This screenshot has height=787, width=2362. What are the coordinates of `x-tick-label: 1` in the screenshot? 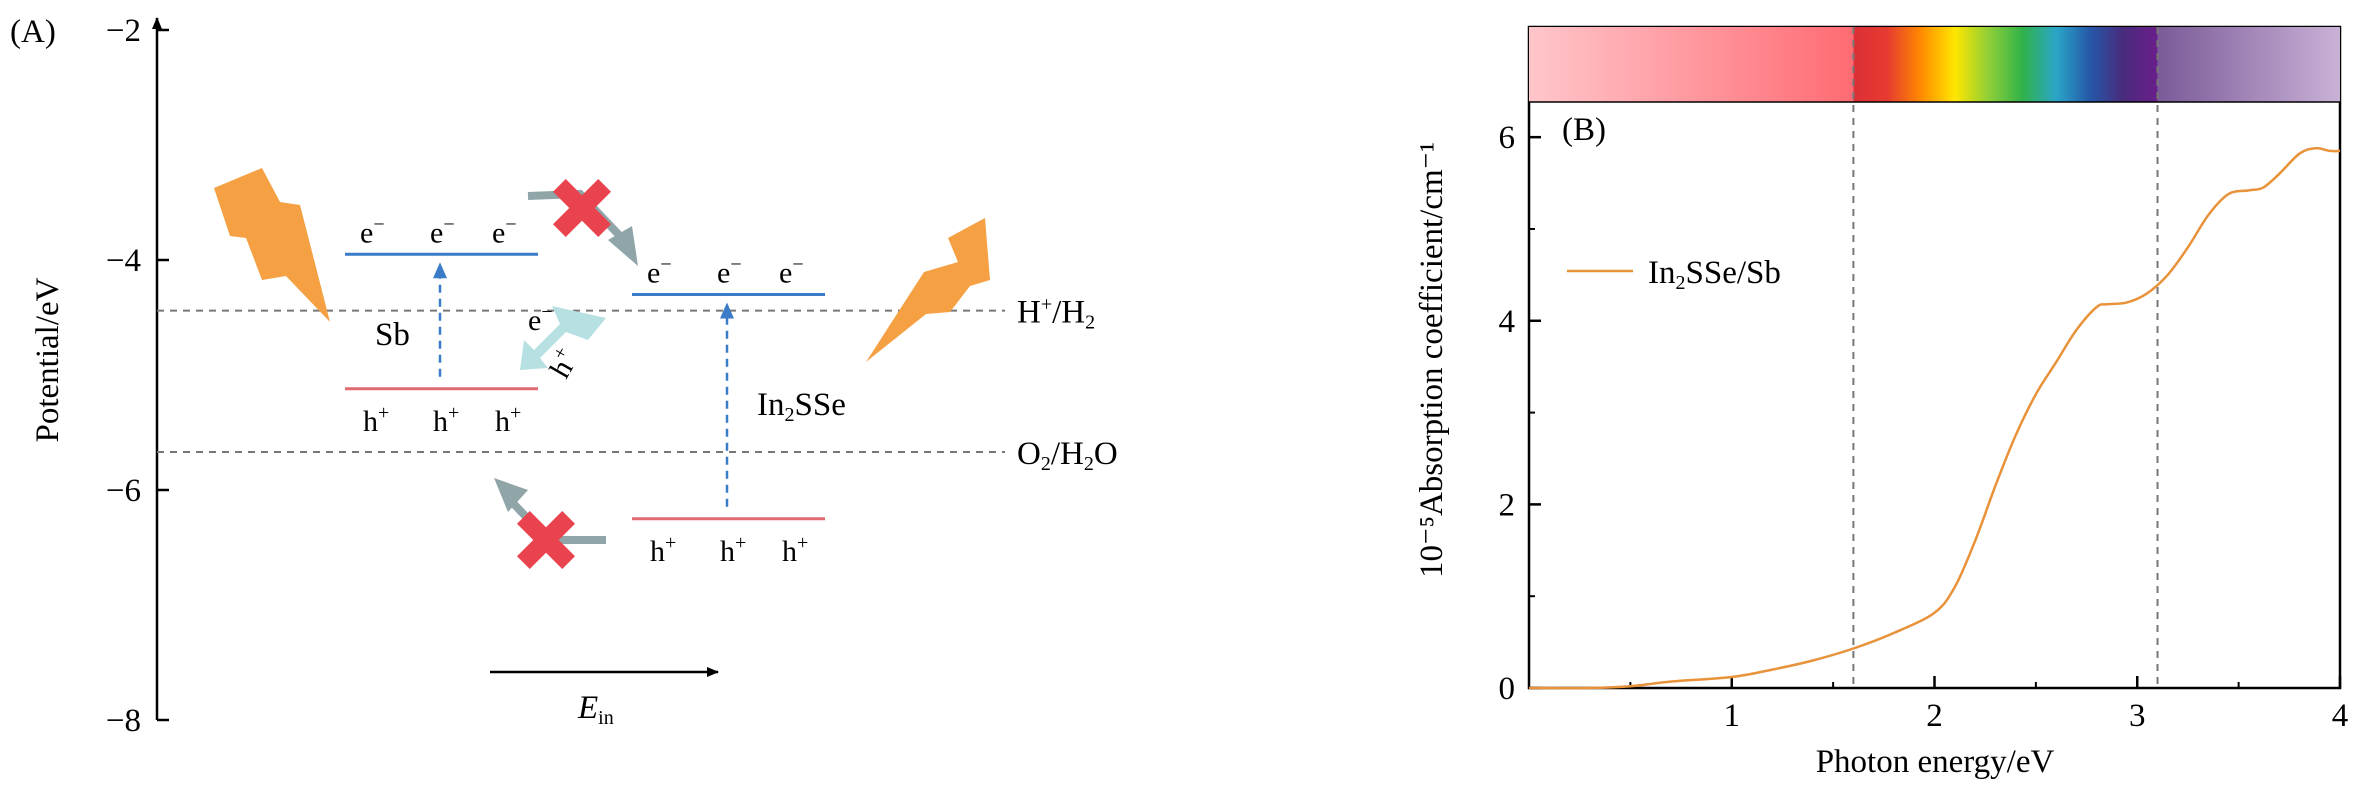 It's located at (1732, 716).